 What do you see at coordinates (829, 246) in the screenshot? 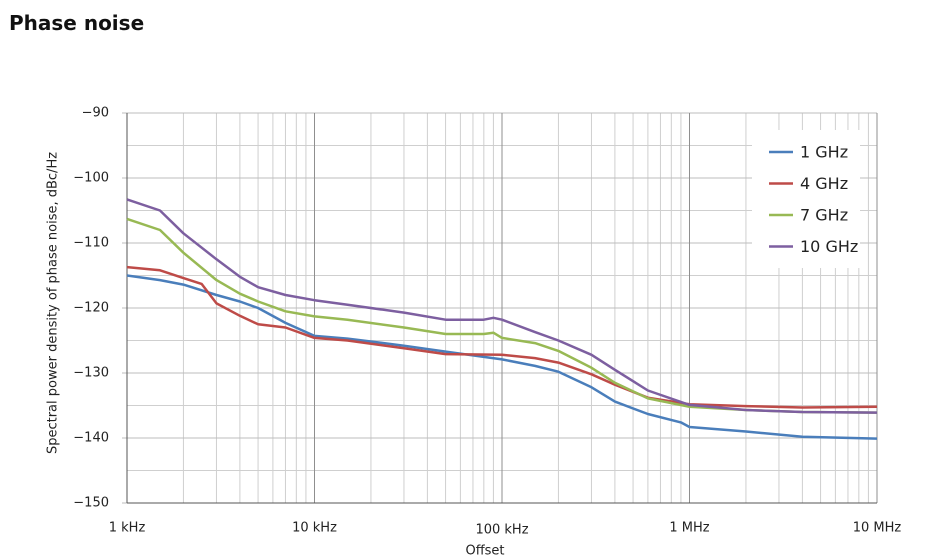
I see `legend-label: 10 GHz` at bounding box center [829, 246].